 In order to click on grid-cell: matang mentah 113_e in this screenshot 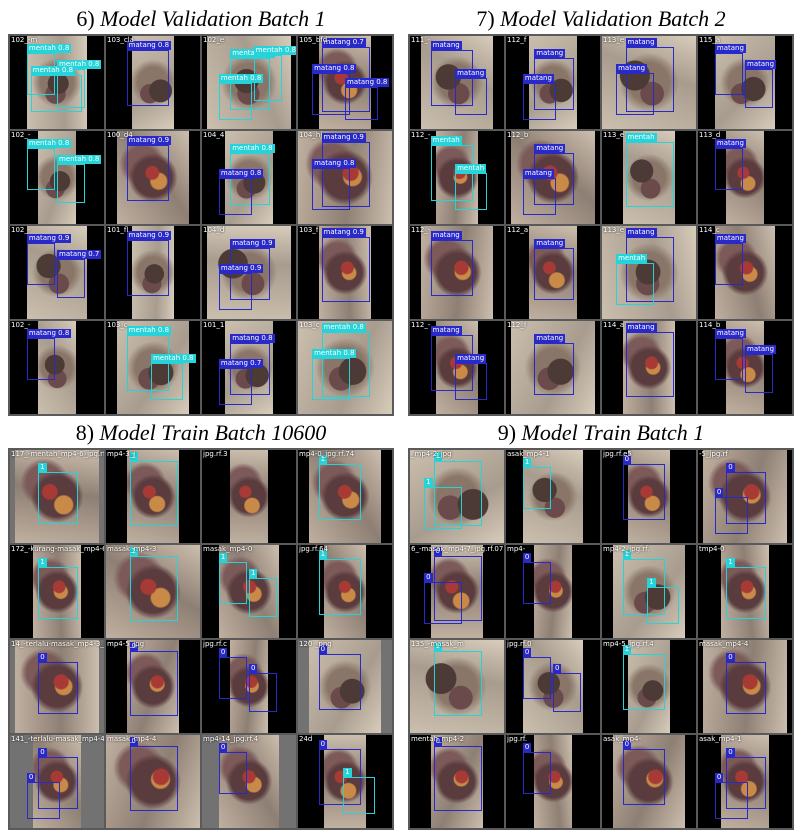, I will do `click(649, 272)`.